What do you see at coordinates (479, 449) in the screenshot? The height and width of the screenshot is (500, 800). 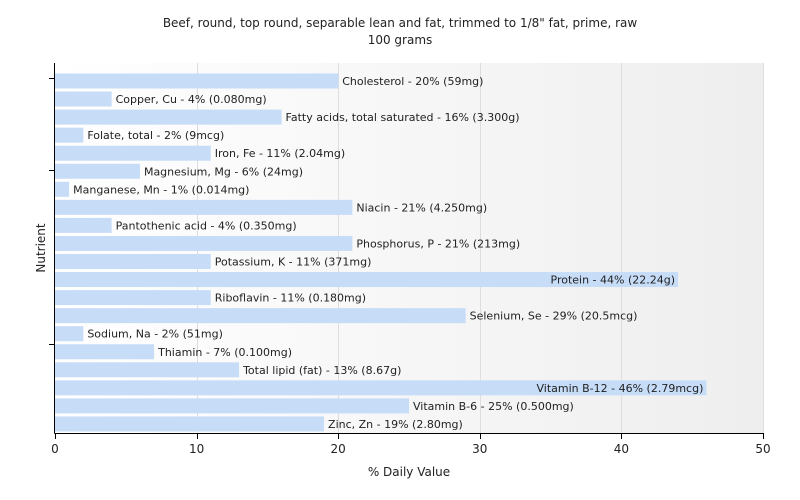 I see `x-tick-label: 30` at bounding box center [479, 449].